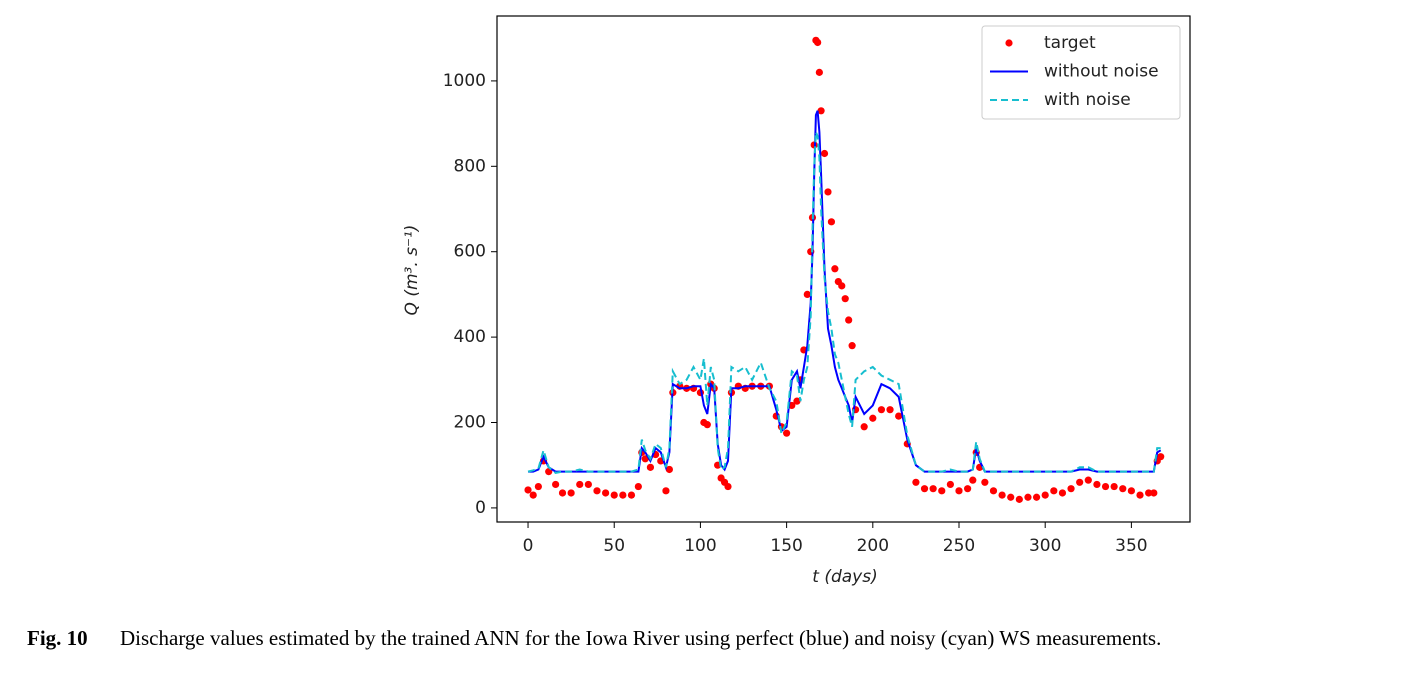 This screenshot has width=1422, height=698. I want to click on legend-box, so click(1081, 72).